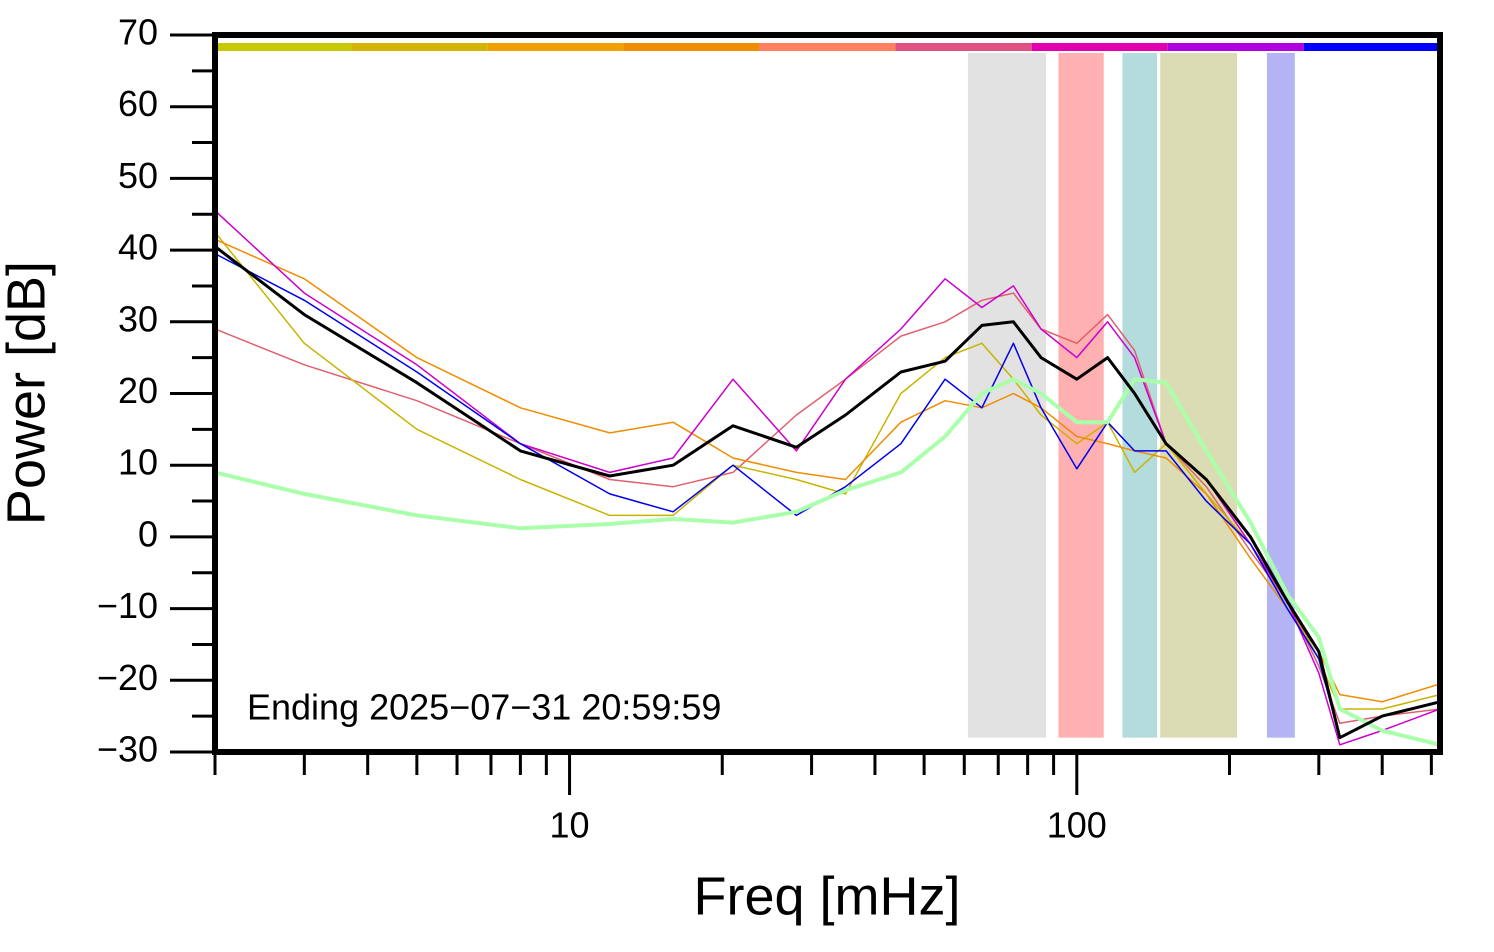  I want to click on x-axis-title: Freq [mHz], so click(826, 896).